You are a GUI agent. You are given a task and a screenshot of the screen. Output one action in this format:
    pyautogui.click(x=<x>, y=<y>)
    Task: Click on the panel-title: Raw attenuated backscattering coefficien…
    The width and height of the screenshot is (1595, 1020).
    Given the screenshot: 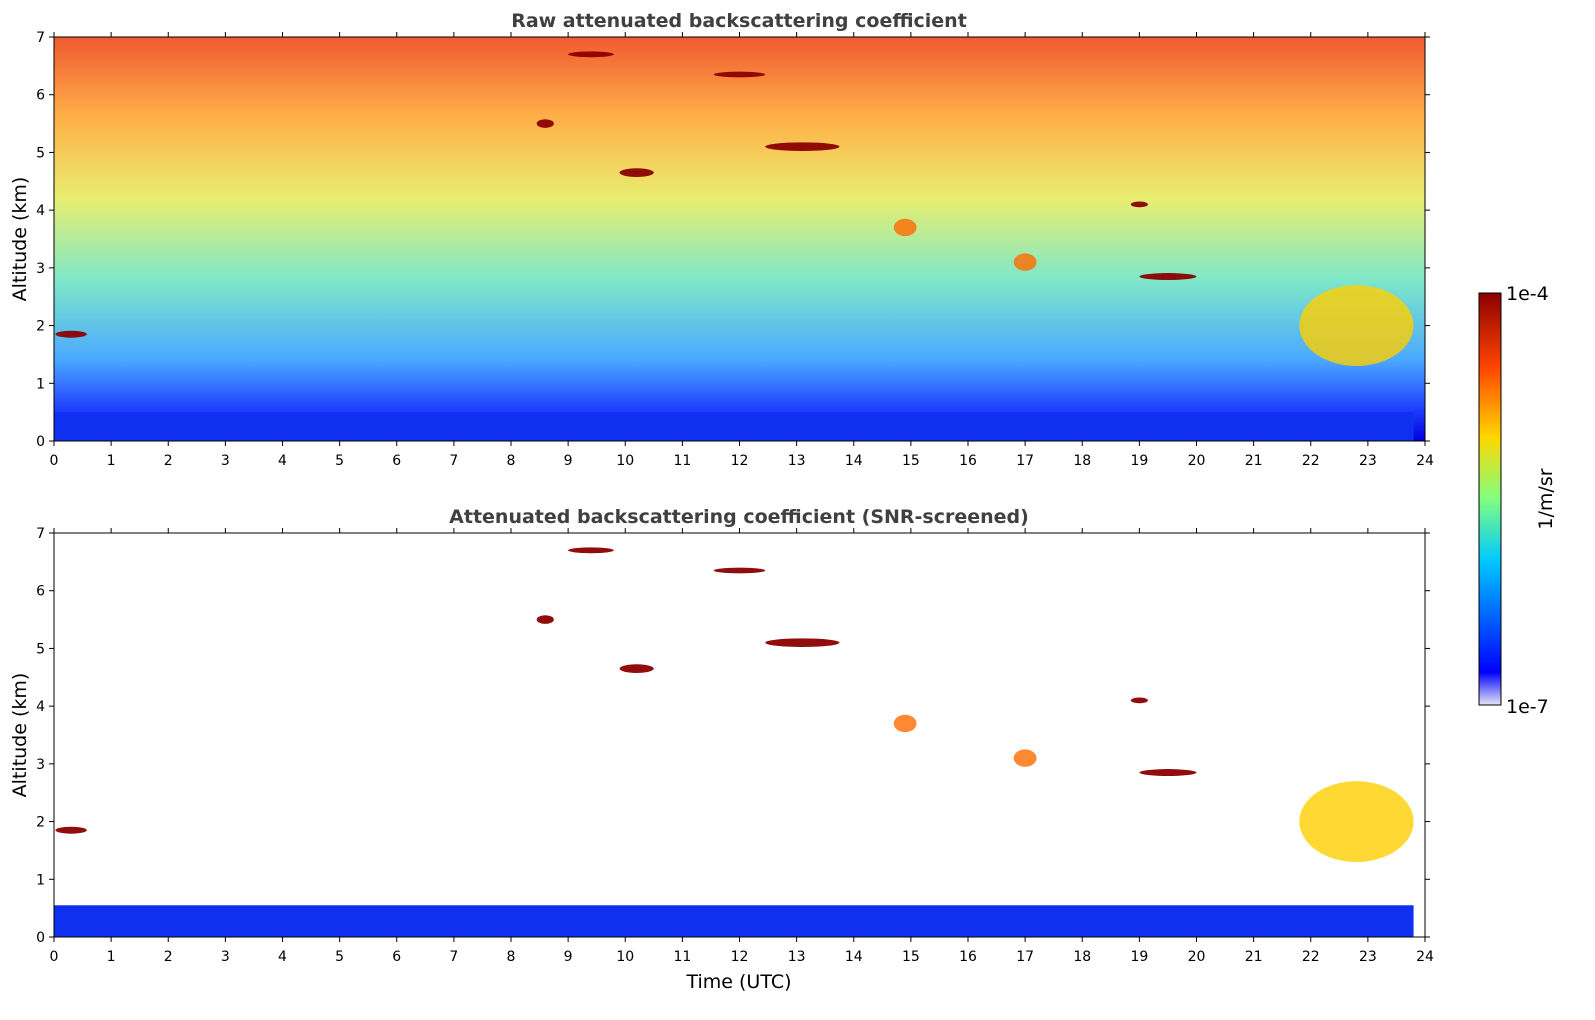 What is the action you would take?
    pyautogui.click(x=739, y=21)
    